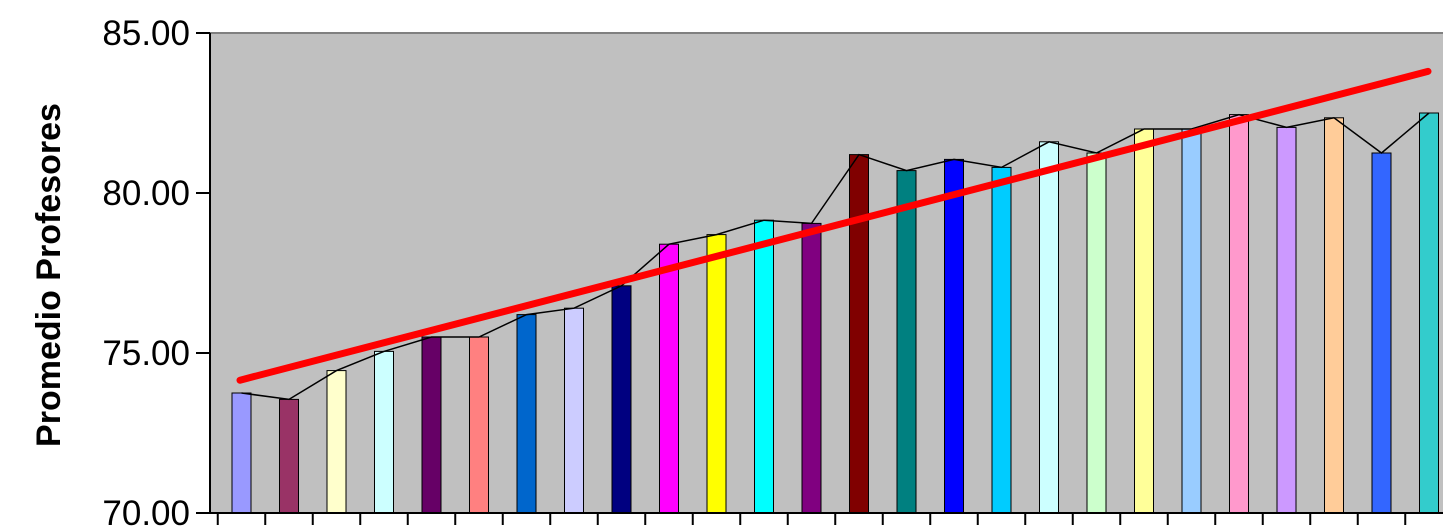  Describe the element at coordinates (146, 353) in the screenshot. I see `y-tick-label: 75.00` at that location.